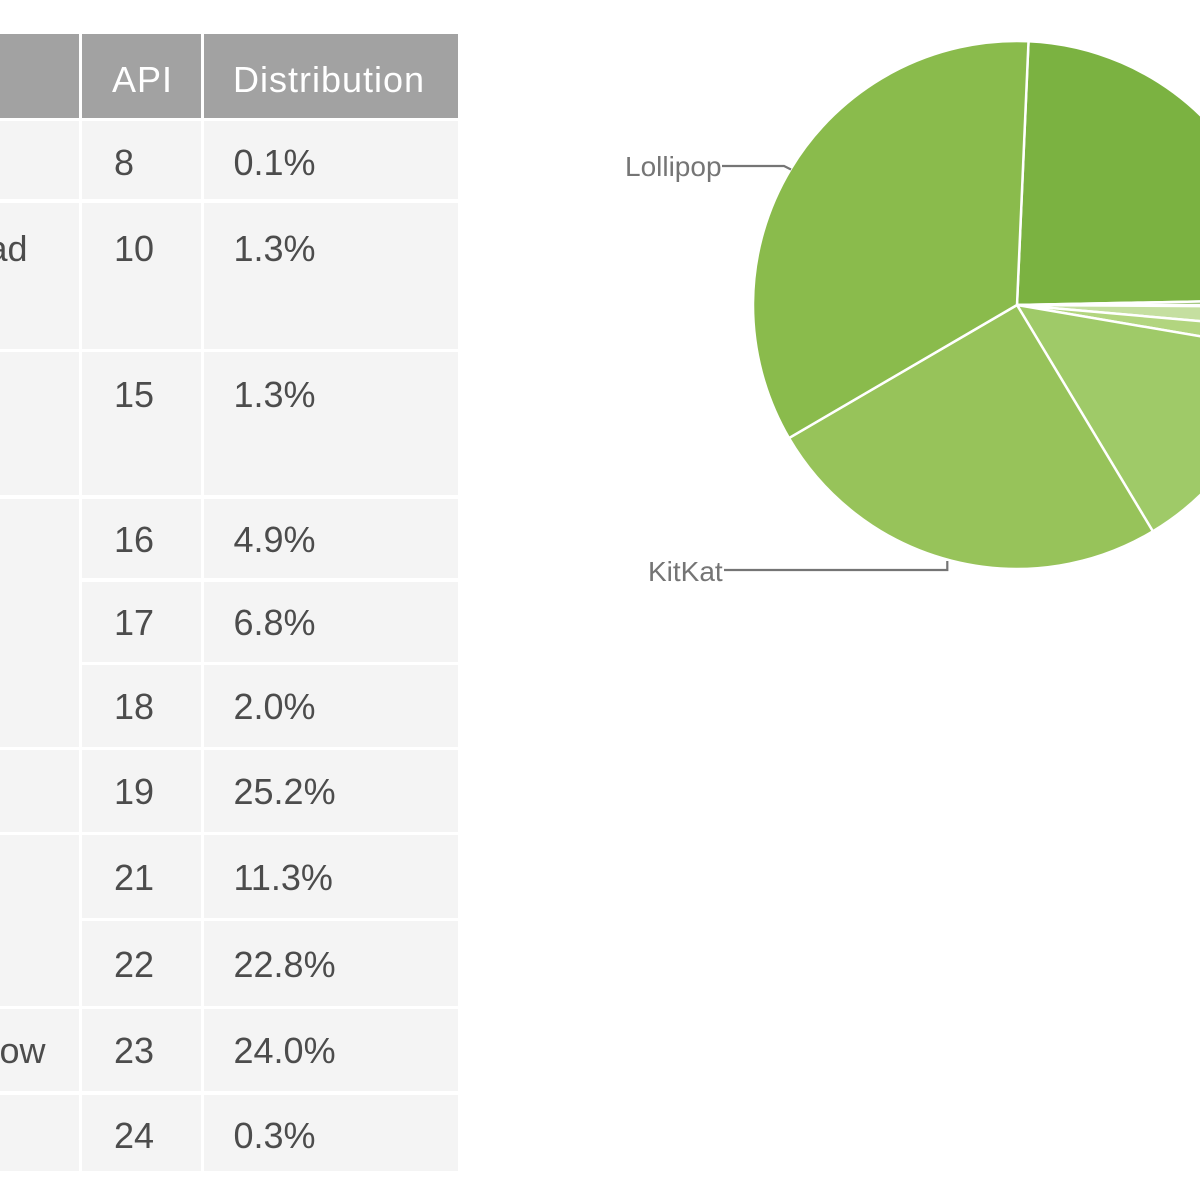 The image size is (1200, 1200). What do you see at coordinates (685, 571) in the screenshot?
I see `svg-text: KitKat` at bounding box center [685, 571].